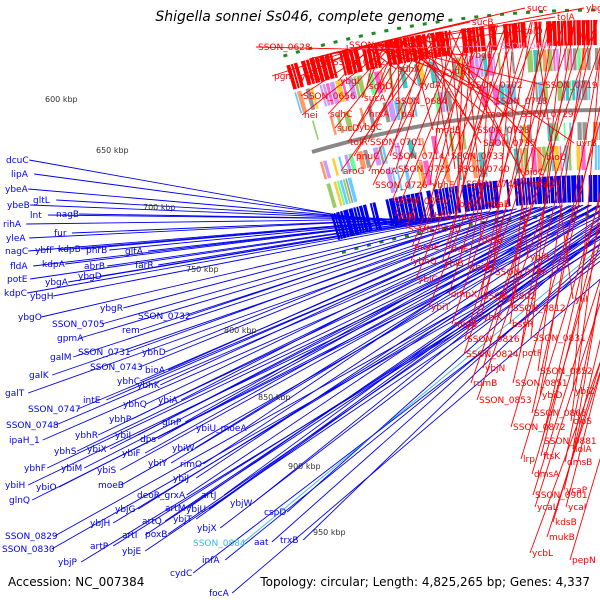  I want to click on gene-label: ybjG, so click(125, 510).